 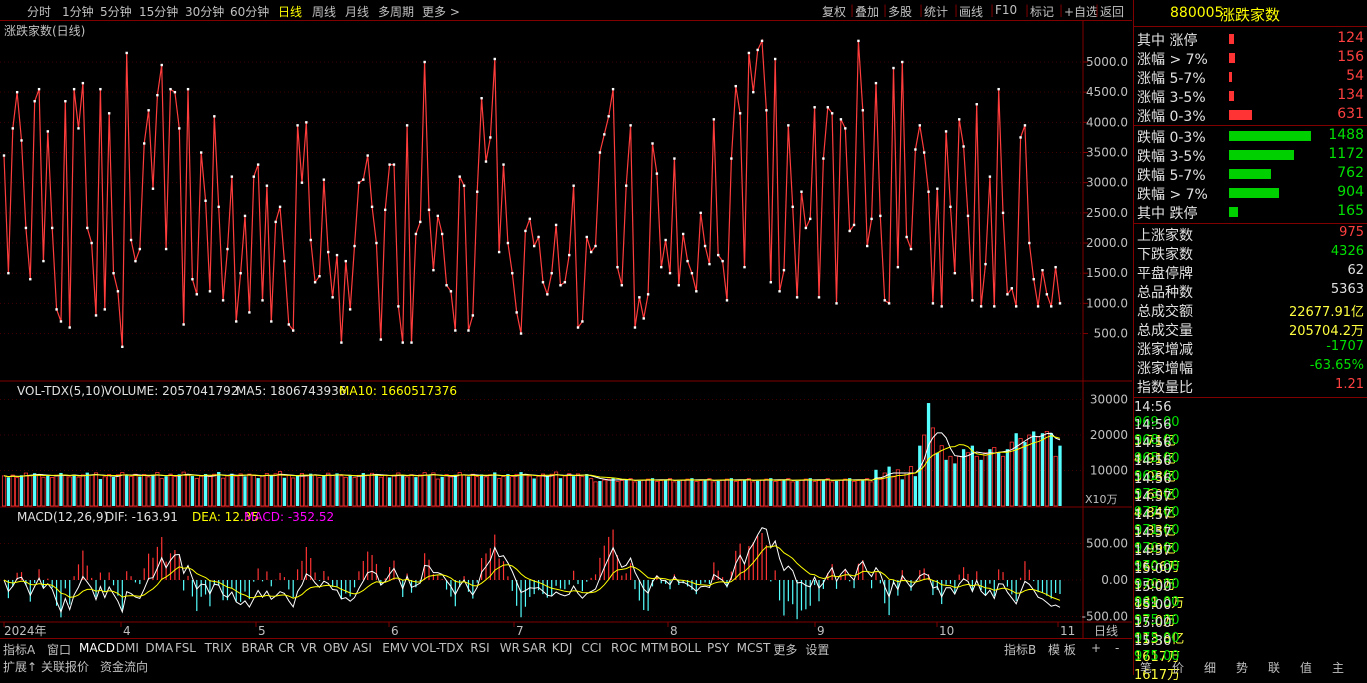 I want to click on period-tab-8: 月线, so click(x=357, y=12).